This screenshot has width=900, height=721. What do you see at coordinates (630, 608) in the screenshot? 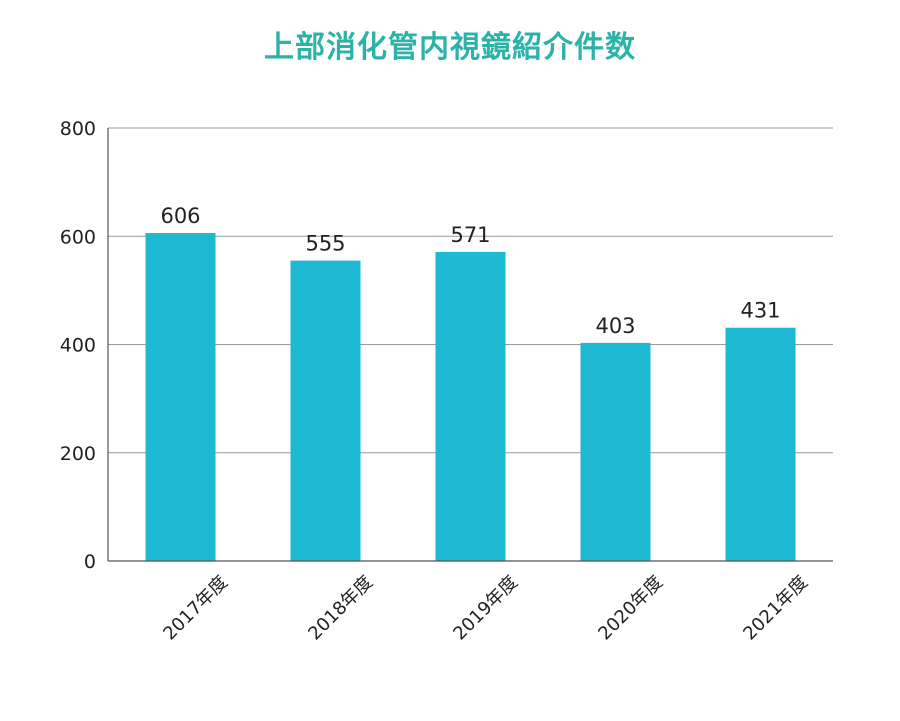
I see `x-category-label: 2020年度` at bounding box center [630, 608].